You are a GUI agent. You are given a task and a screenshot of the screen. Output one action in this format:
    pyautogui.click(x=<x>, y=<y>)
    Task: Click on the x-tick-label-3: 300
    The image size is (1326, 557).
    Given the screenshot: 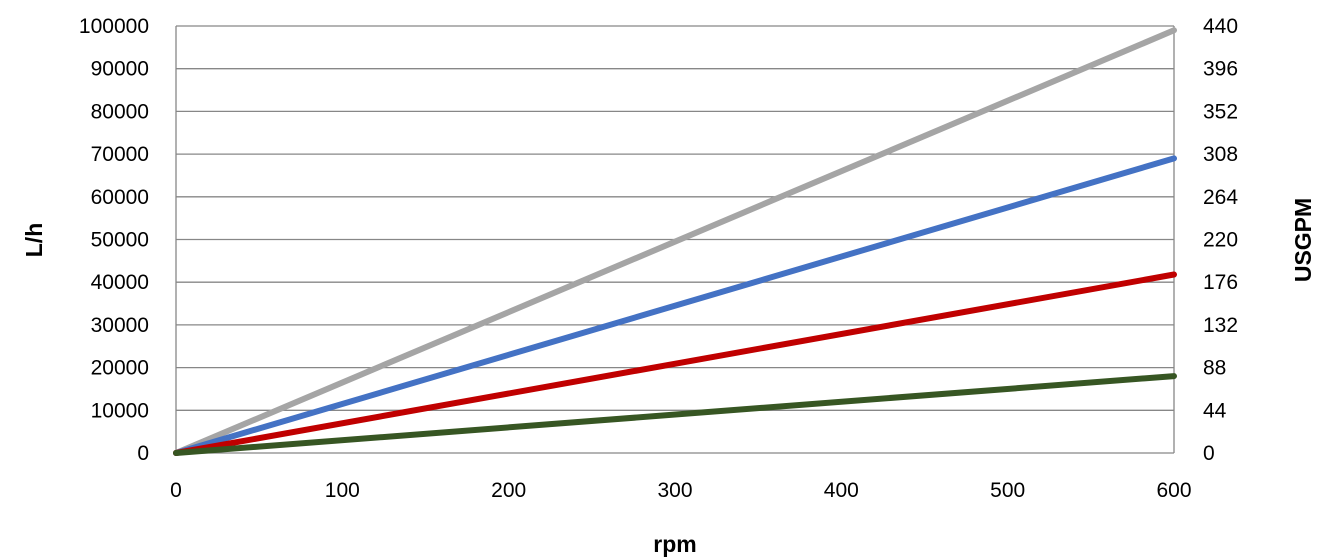 What is the action you would take?
    pyautogui.click(x=674, y=490)
    